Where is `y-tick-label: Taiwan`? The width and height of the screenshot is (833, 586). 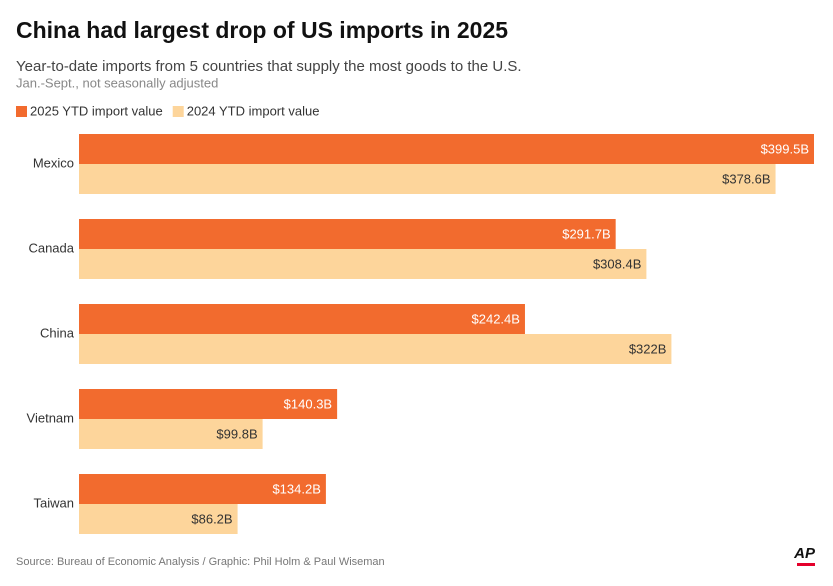 y-tick-label: Taiwan is located at coordinates (54, 502).